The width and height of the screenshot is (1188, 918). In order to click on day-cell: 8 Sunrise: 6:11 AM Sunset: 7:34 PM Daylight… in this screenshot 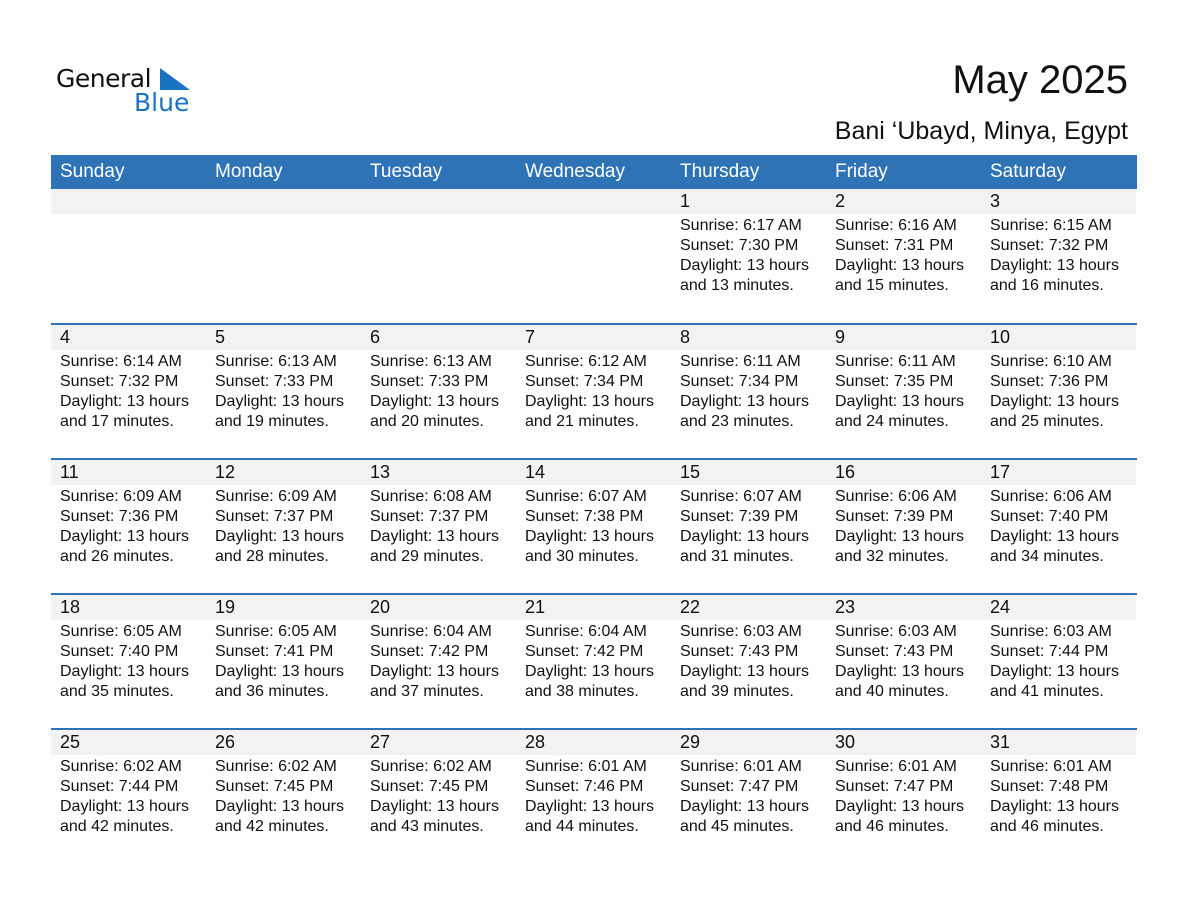, I will do `click(748, 391)`.